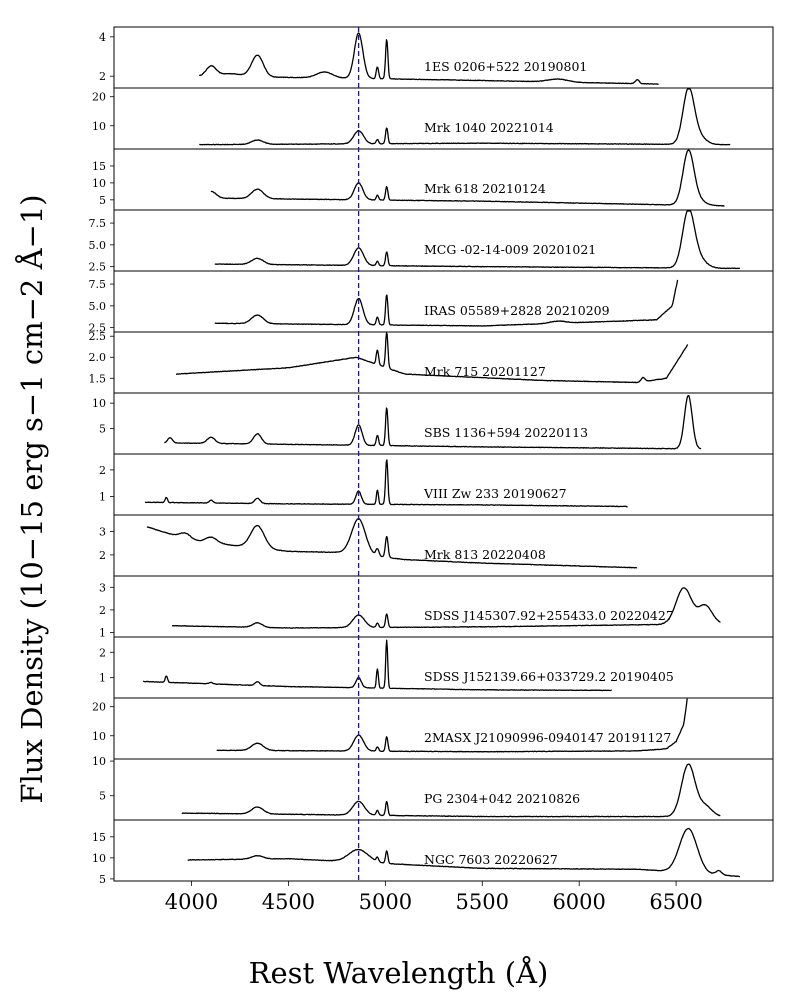 The height and width of the screenshot is (1000, 800). What do you see at coordinates (98, 378) in the screenshot?
I see `ytick-label: 1.5` at bounding box center [98, 378].